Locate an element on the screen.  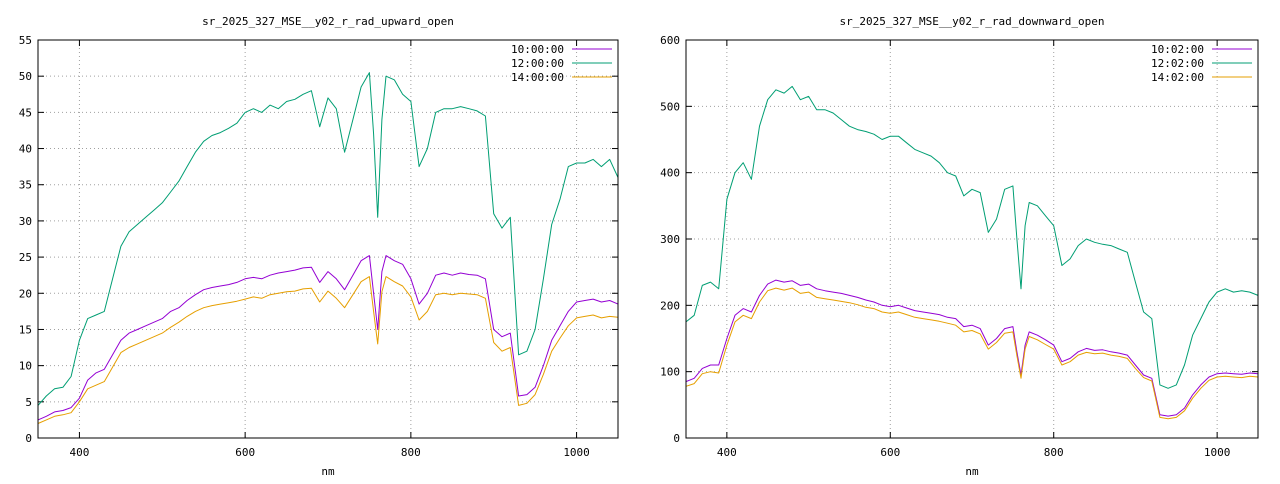
downward-y-tick-label: 400 is located at coordinates (670, 173).